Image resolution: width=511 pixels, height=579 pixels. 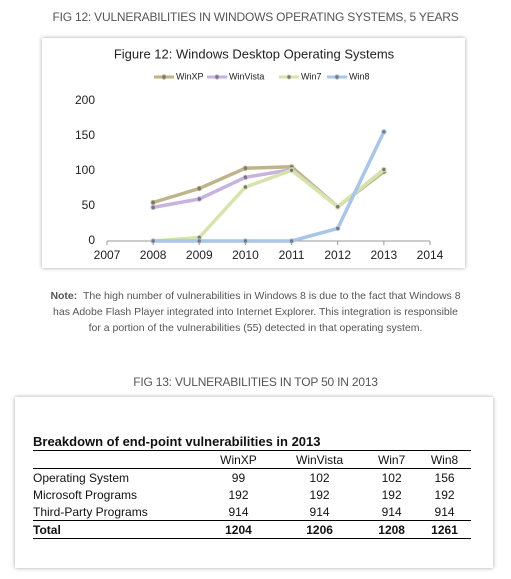 I want to click on x-tick-label: 2009, so click(x=199, y=255).